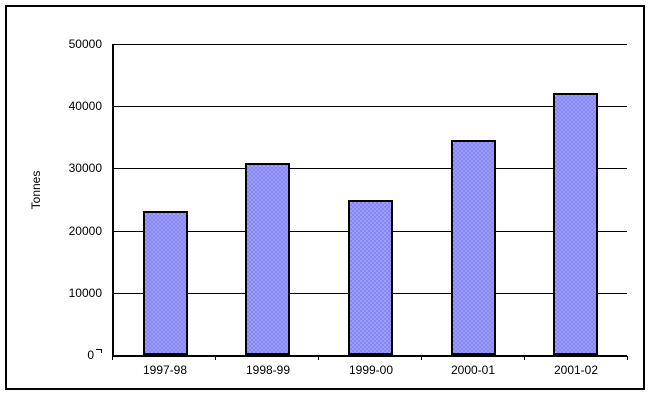 This screenshot has height=402, width=656. I want to click on x-tick-label: 1997-98, so click(165, 370).